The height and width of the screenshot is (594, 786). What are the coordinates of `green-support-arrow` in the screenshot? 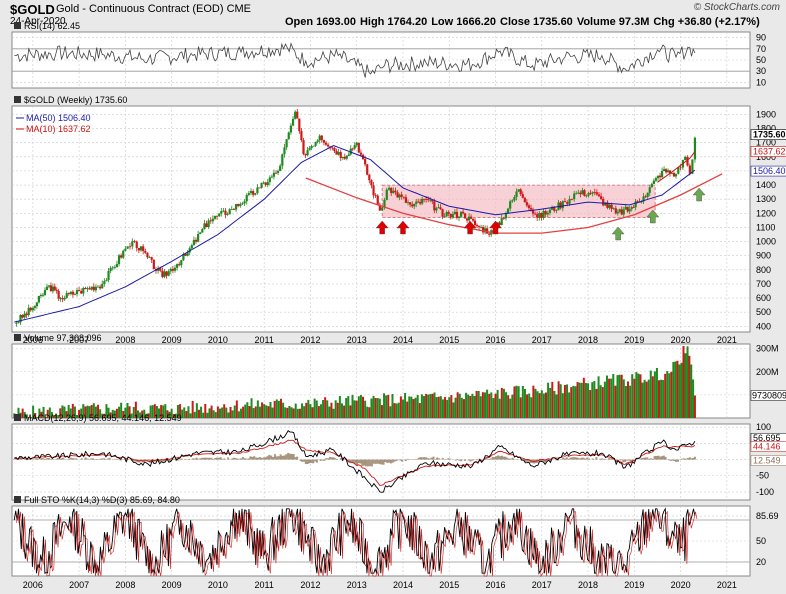 It's located at (699, 194).